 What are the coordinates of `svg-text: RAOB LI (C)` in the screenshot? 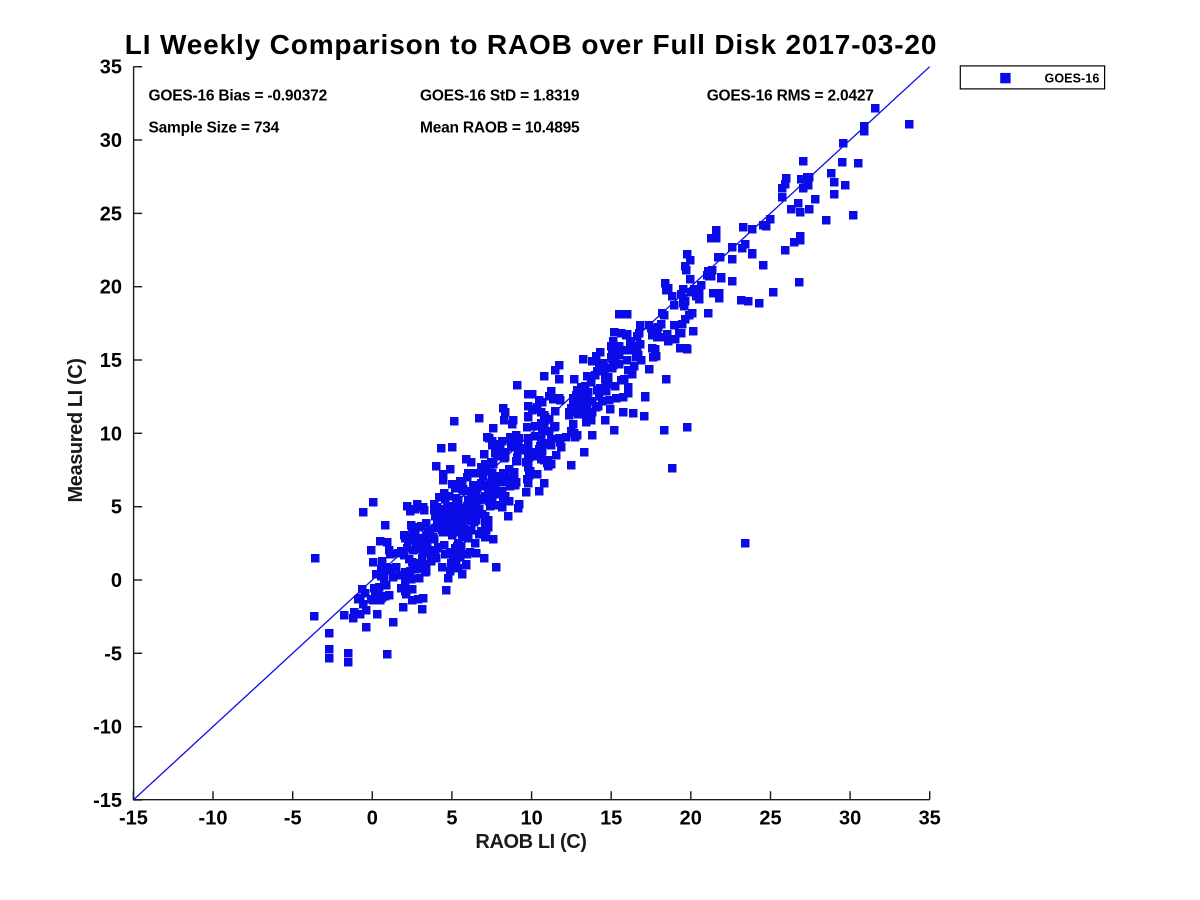 It's located at (530, 842).